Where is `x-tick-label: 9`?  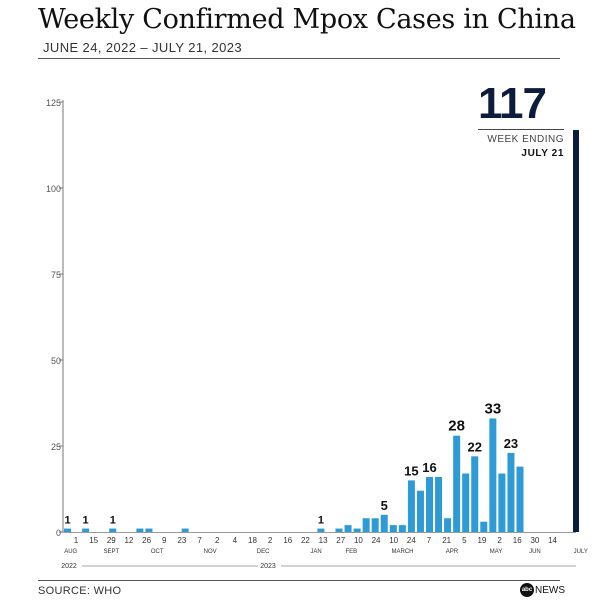
x-tick-label: 9 is located at coordinates (164, 540).